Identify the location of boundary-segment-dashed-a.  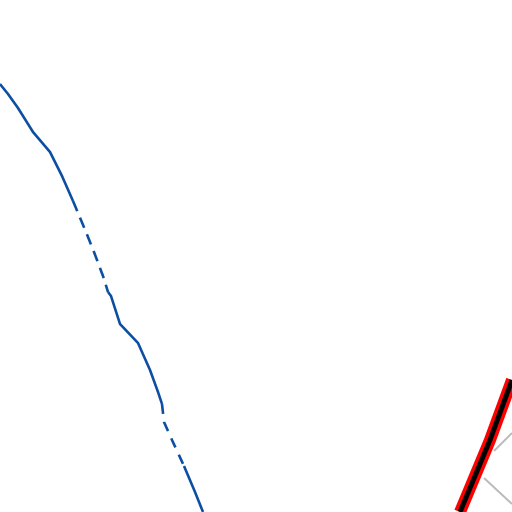
(90, 246).